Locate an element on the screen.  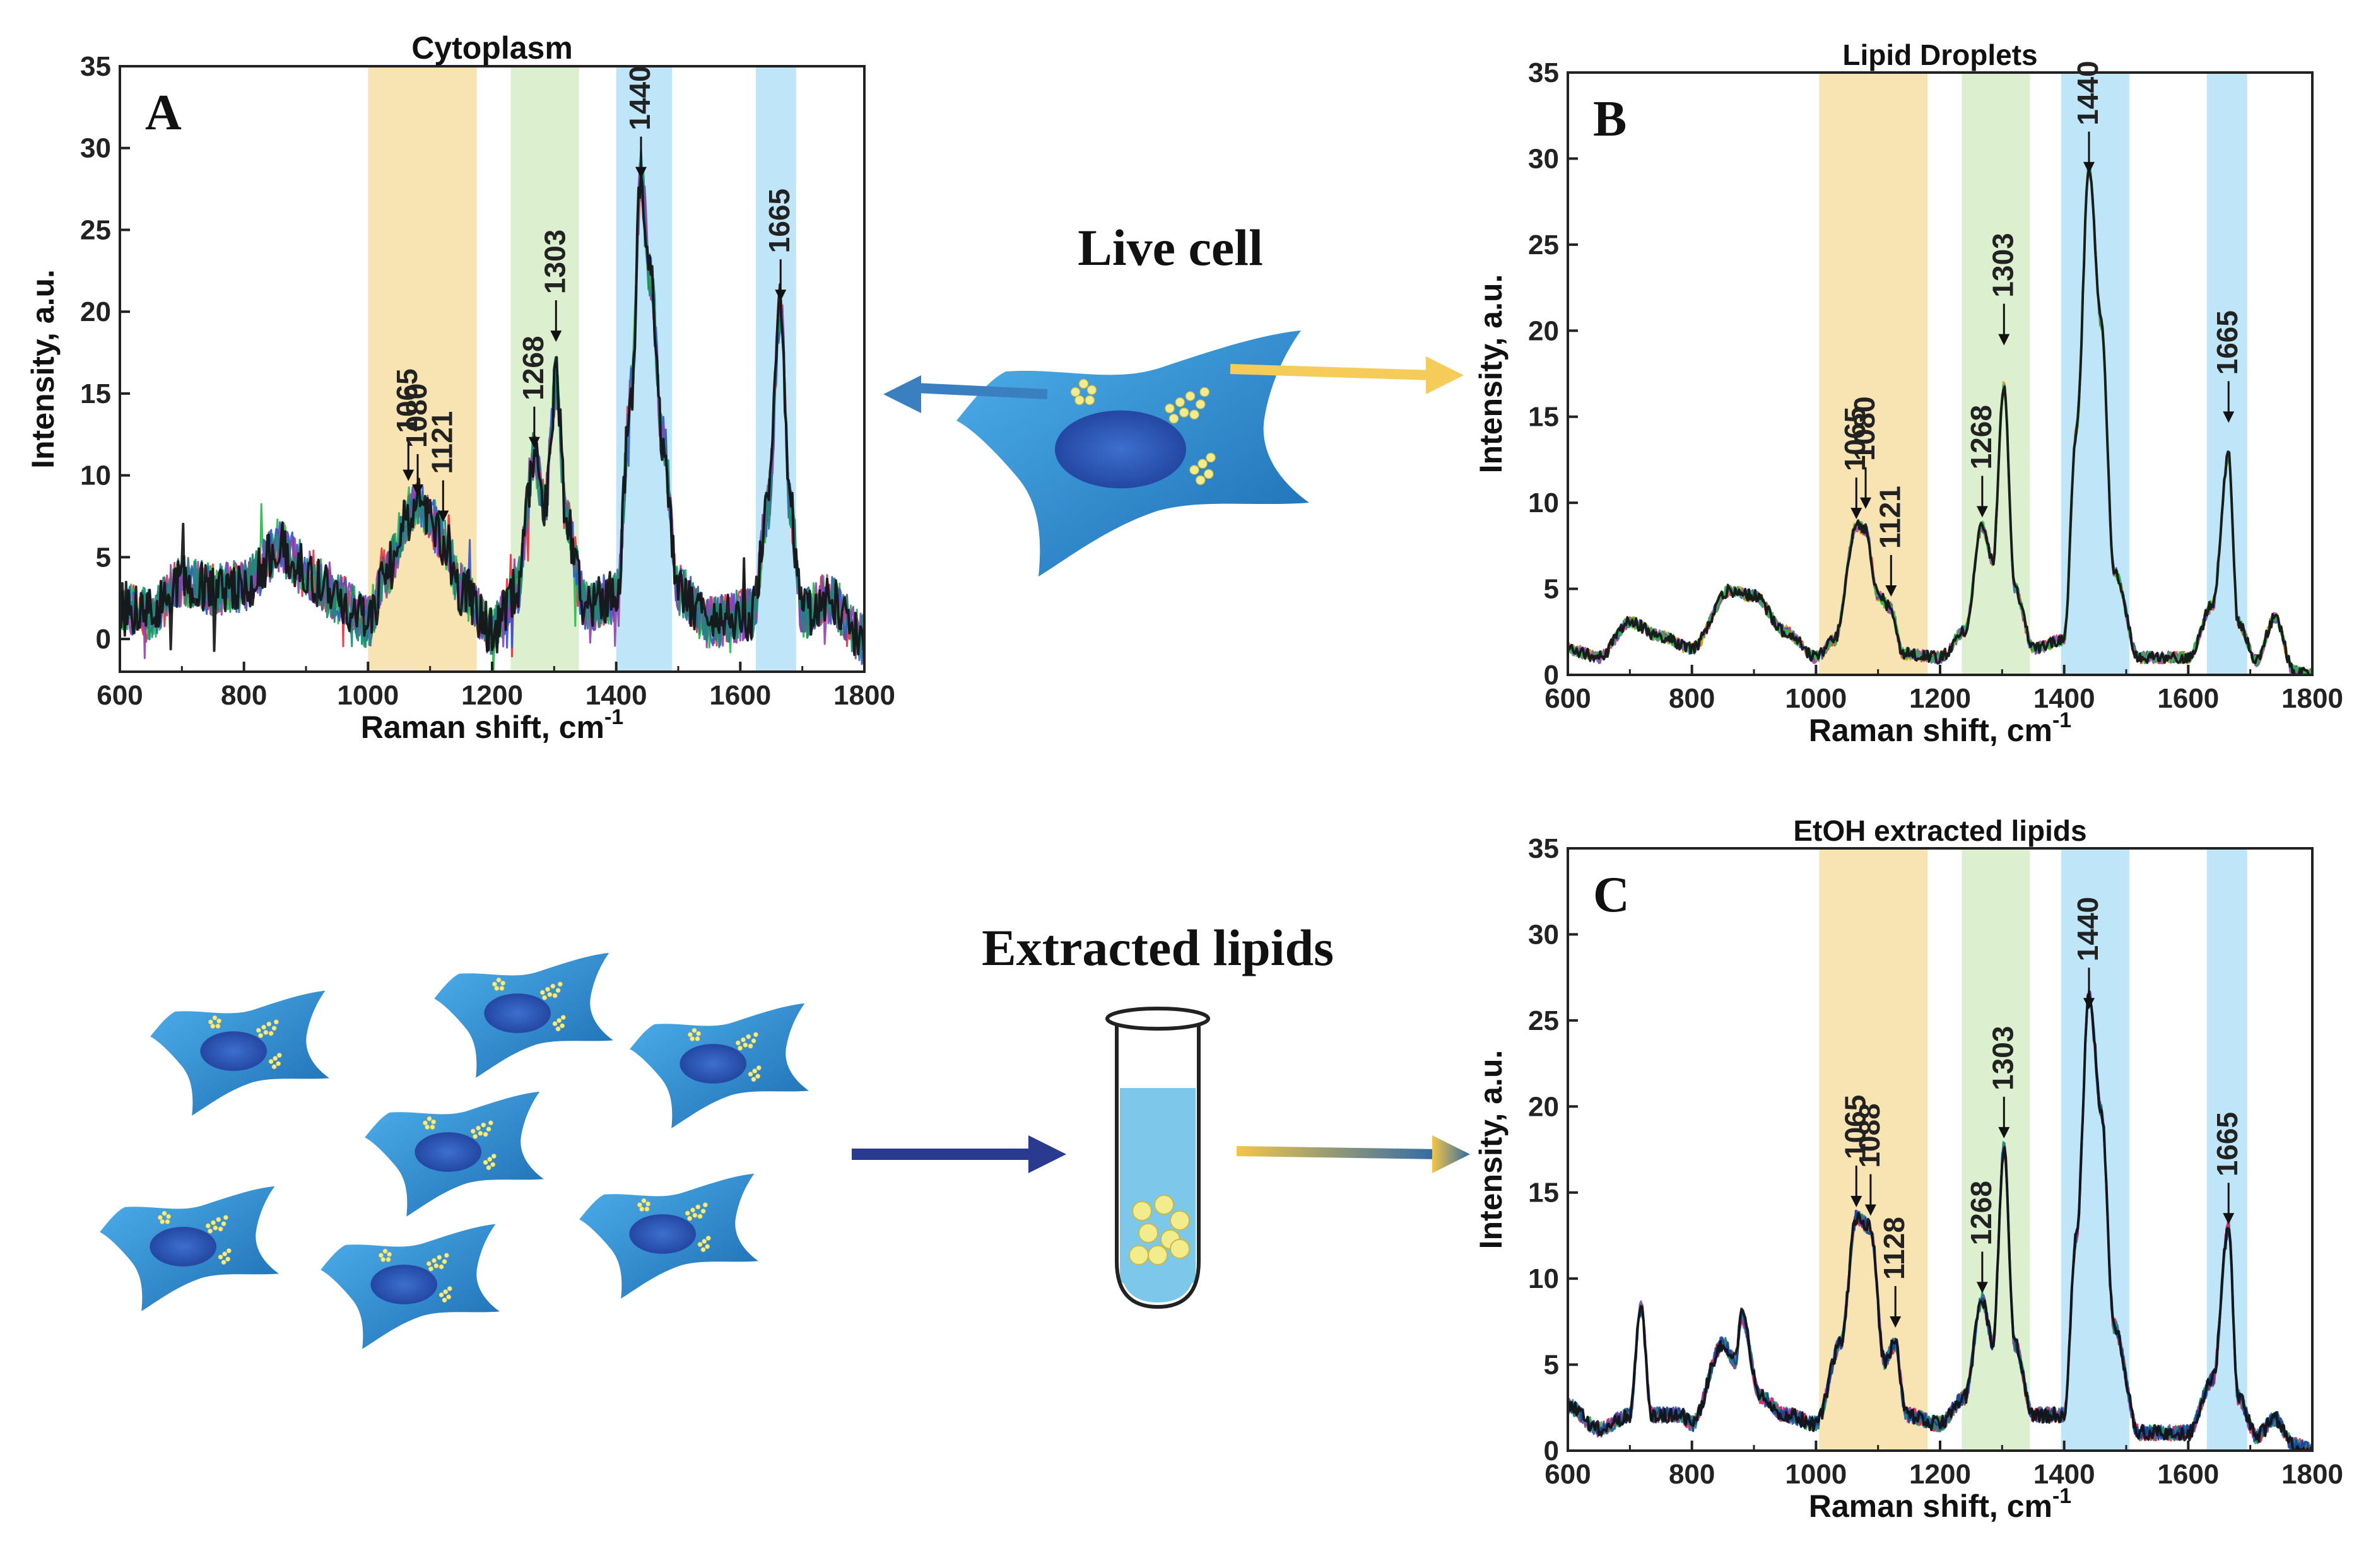
chart-title: Lipid Droplets is located at coordinates (1939, 54).